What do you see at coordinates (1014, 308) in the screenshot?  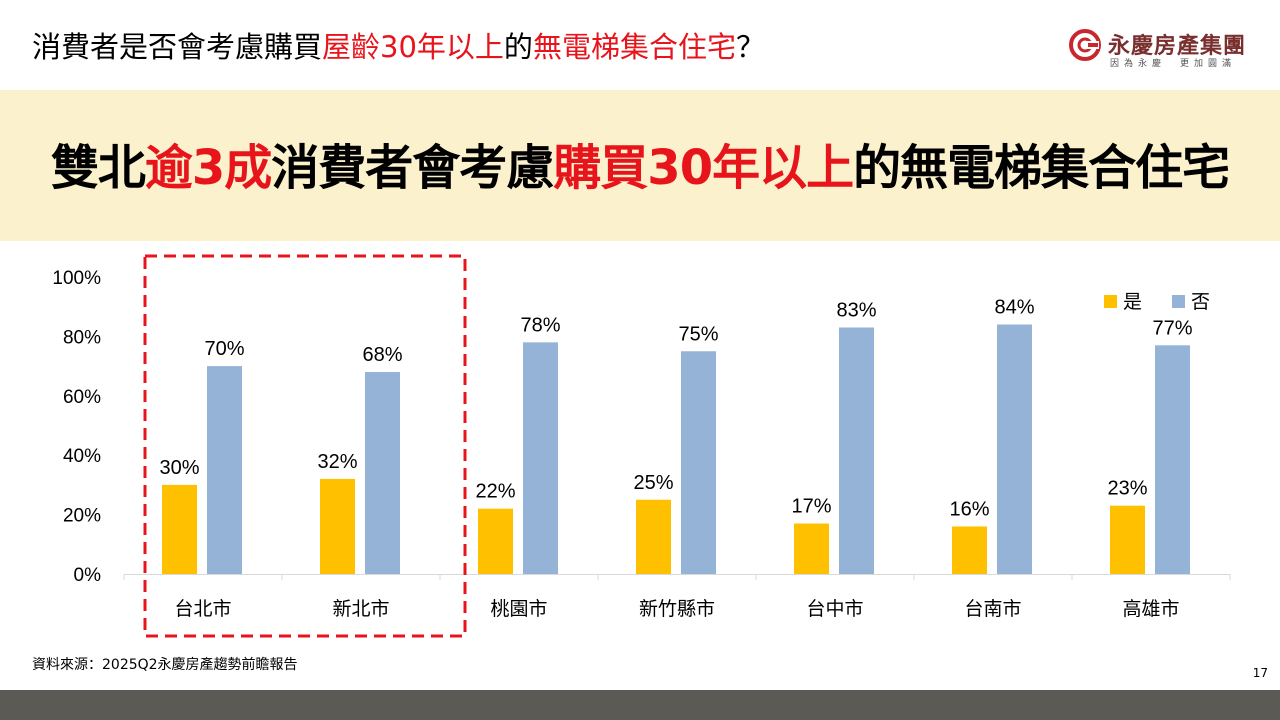 I see `data-label: 84%` at bounding box center [1014, 308].